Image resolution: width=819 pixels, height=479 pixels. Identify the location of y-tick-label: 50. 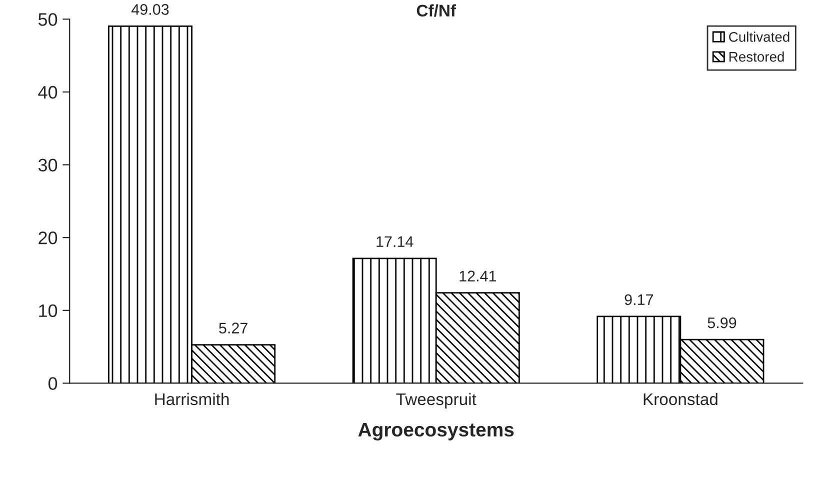
(48, 19).